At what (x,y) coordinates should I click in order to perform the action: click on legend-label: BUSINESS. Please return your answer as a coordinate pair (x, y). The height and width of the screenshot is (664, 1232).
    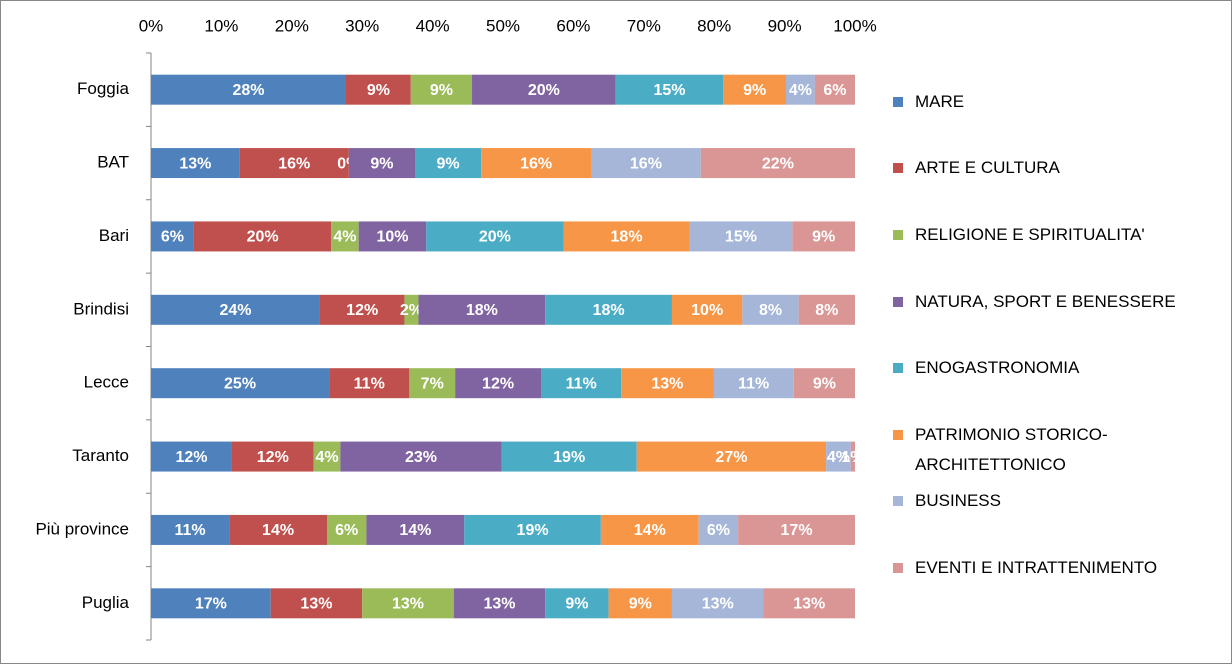
    Looking at the image, I should click on (958, 500).